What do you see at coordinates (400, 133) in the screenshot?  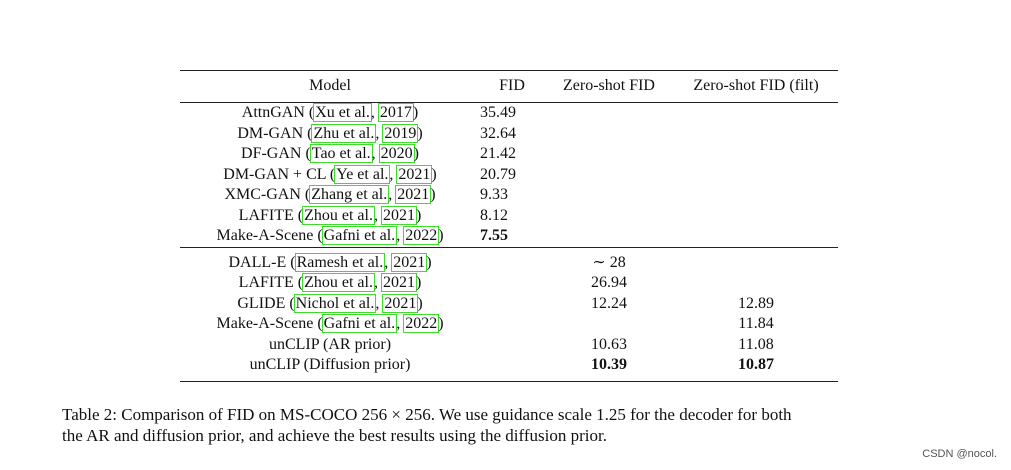 I see `citation-year-link: 2019` at bounding box center [400, 133].